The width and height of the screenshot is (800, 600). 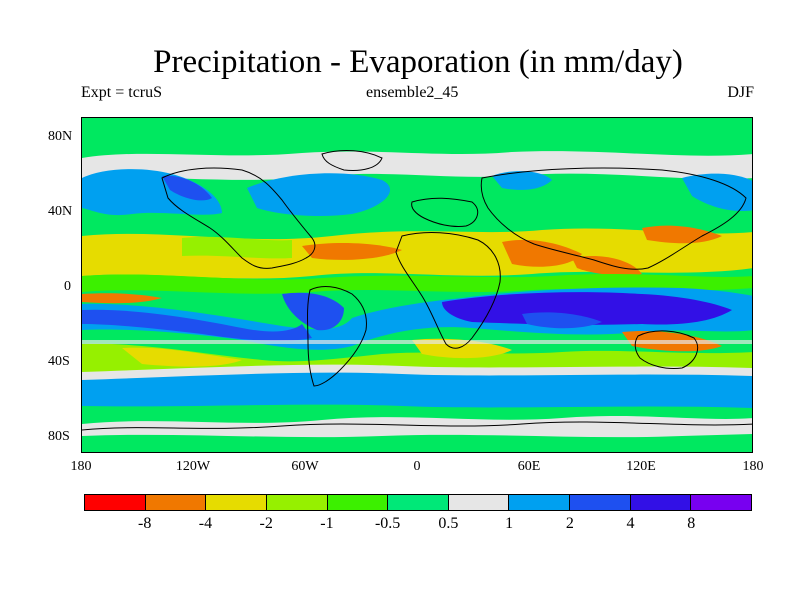 I want to click on colorbar-label-3: -1, so click(x=327, y=523).